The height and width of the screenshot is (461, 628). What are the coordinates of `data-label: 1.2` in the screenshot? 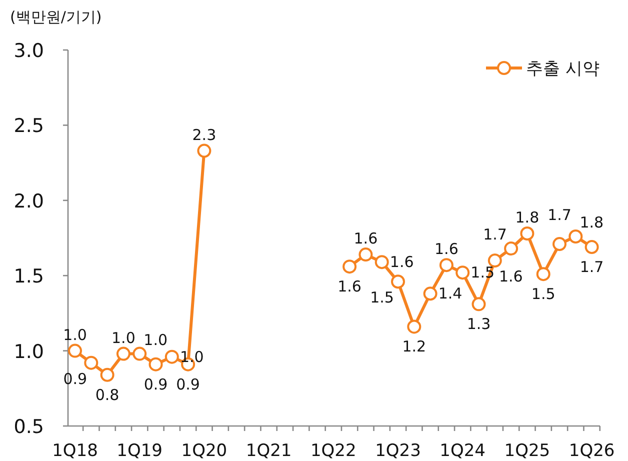 It's located at (414, 347).